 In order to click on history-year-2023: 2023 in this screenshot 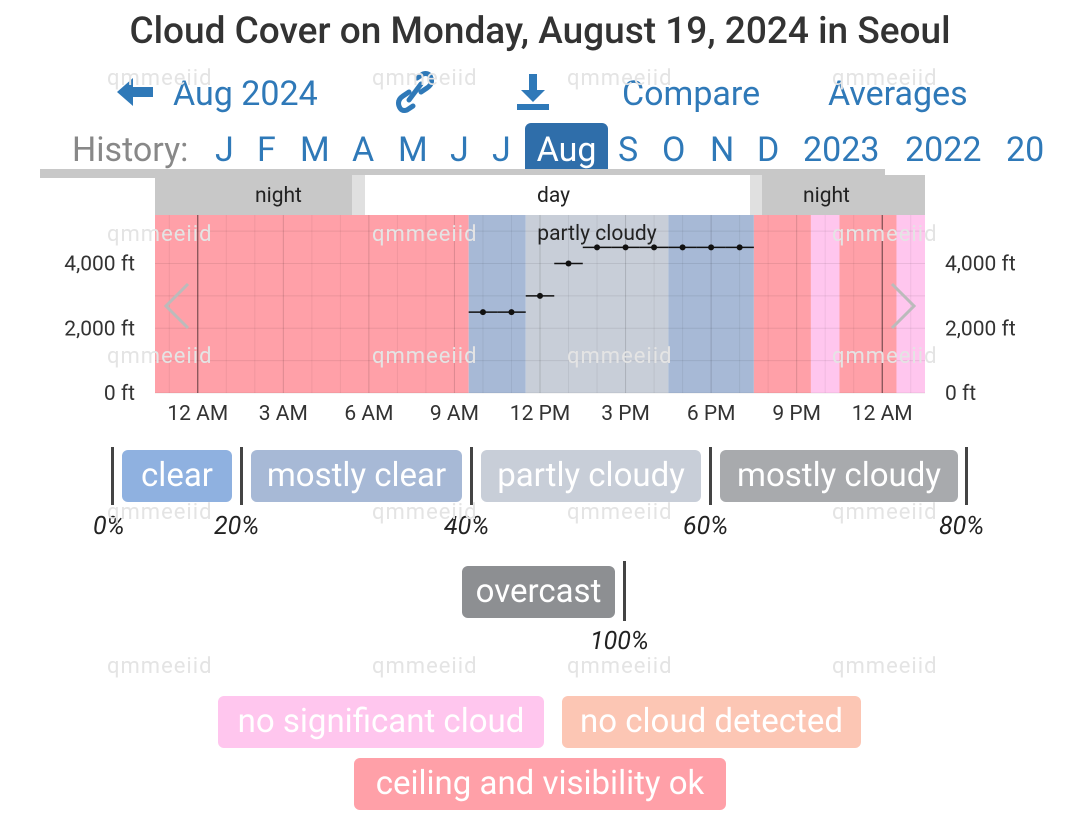, I will do `click(841, 150)`.